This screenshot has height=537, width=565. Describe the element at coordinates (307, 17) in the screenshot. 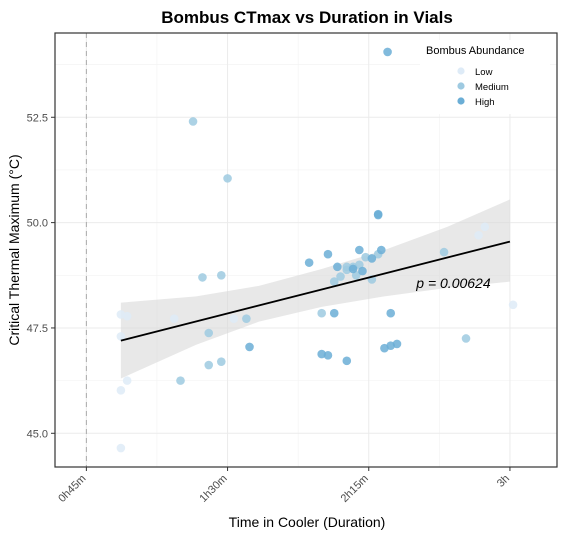

I see `chart-title: Bombus CTmax vs Duration in Vials` at that location.